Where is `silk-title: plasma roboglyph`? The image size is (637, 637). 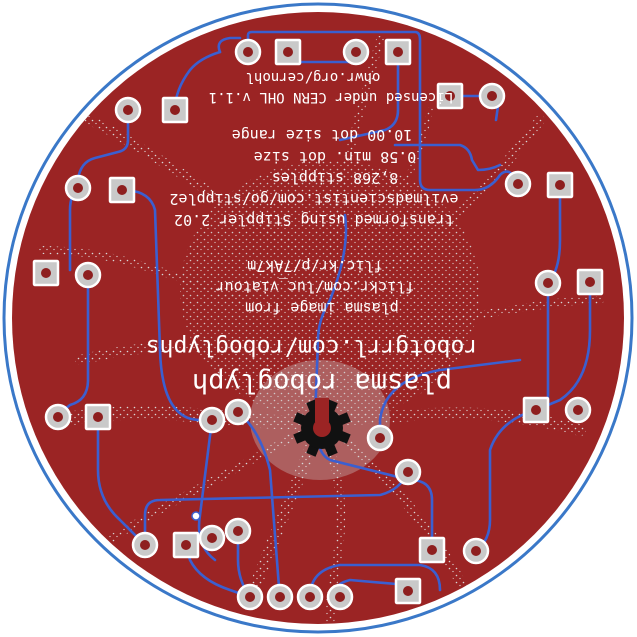 silk-title: plasma roboglyph is located at coordinates (322, 382).